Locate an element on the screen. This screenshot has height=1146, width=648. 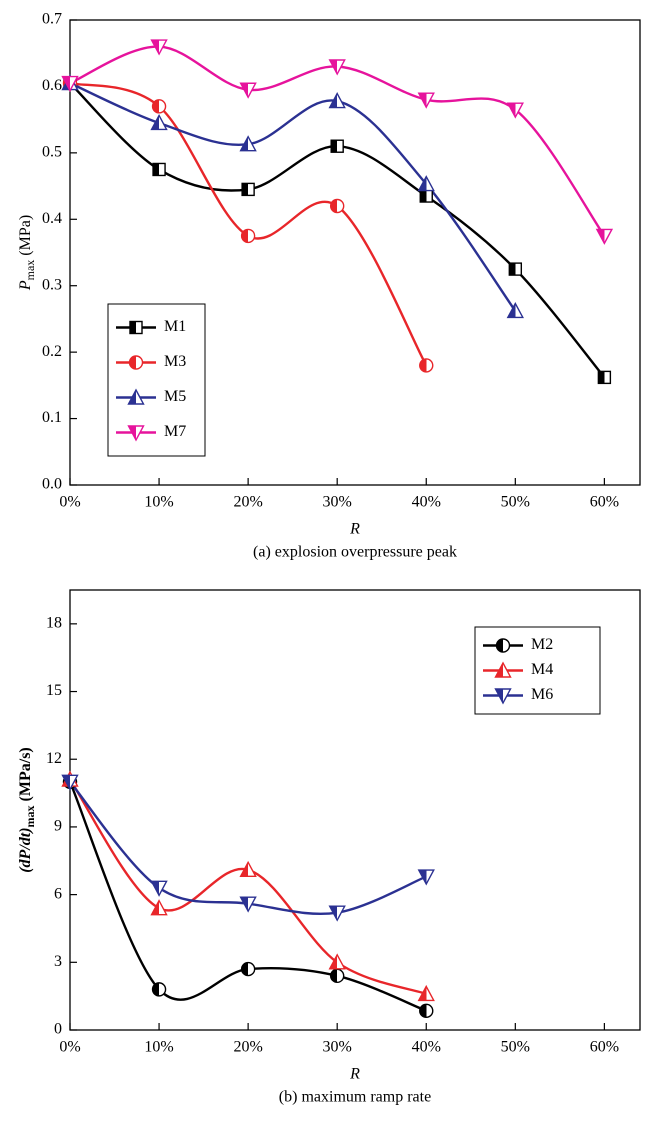
legend-box is located at coordinates (156, 380).